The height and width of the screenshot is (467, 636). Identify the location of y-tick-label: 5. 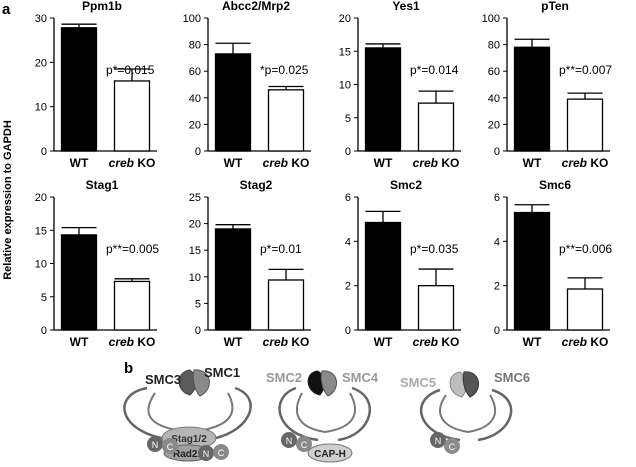
(348, 119).